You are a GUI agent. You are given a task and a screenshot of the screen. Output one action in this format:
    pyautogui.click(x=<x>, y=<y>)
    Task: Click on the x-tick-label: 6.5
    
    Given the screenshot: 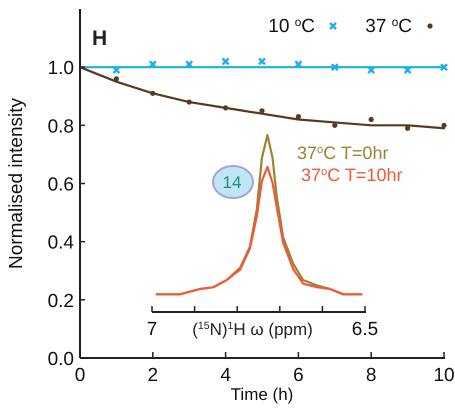 What is the action you would take?
    pyautogui.click(x=365, y=329)
    